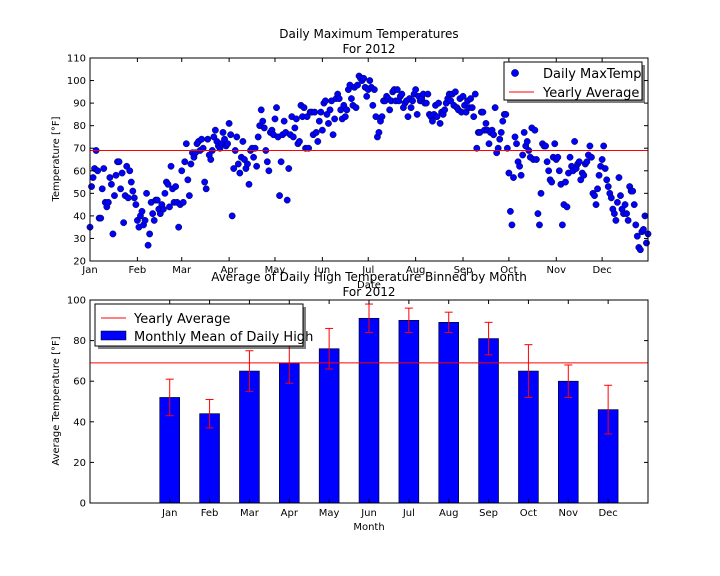 The image size is (720, 576). I want to click on bar-y-tick-label: 60, so click(79, 382).